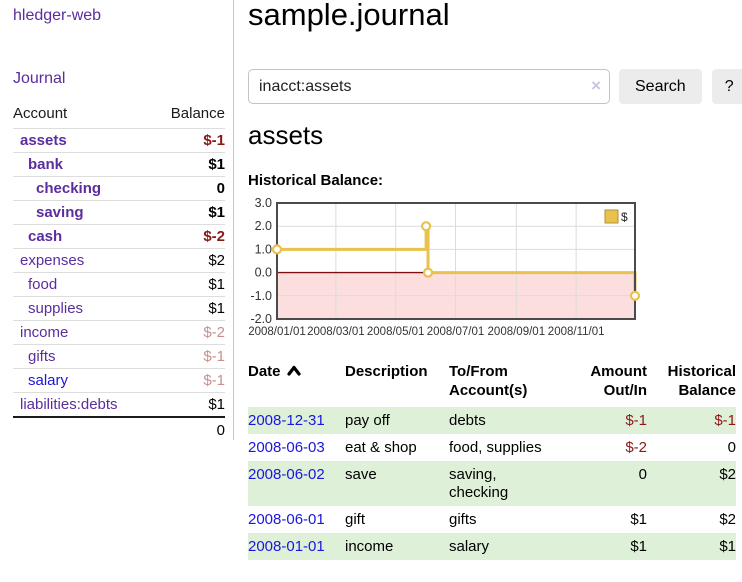 This screenshot has height=582, width=742. Describe the element at coordinates (197, 113) in the screenshot. I see `accounts-header-balance: Balance` at that location.